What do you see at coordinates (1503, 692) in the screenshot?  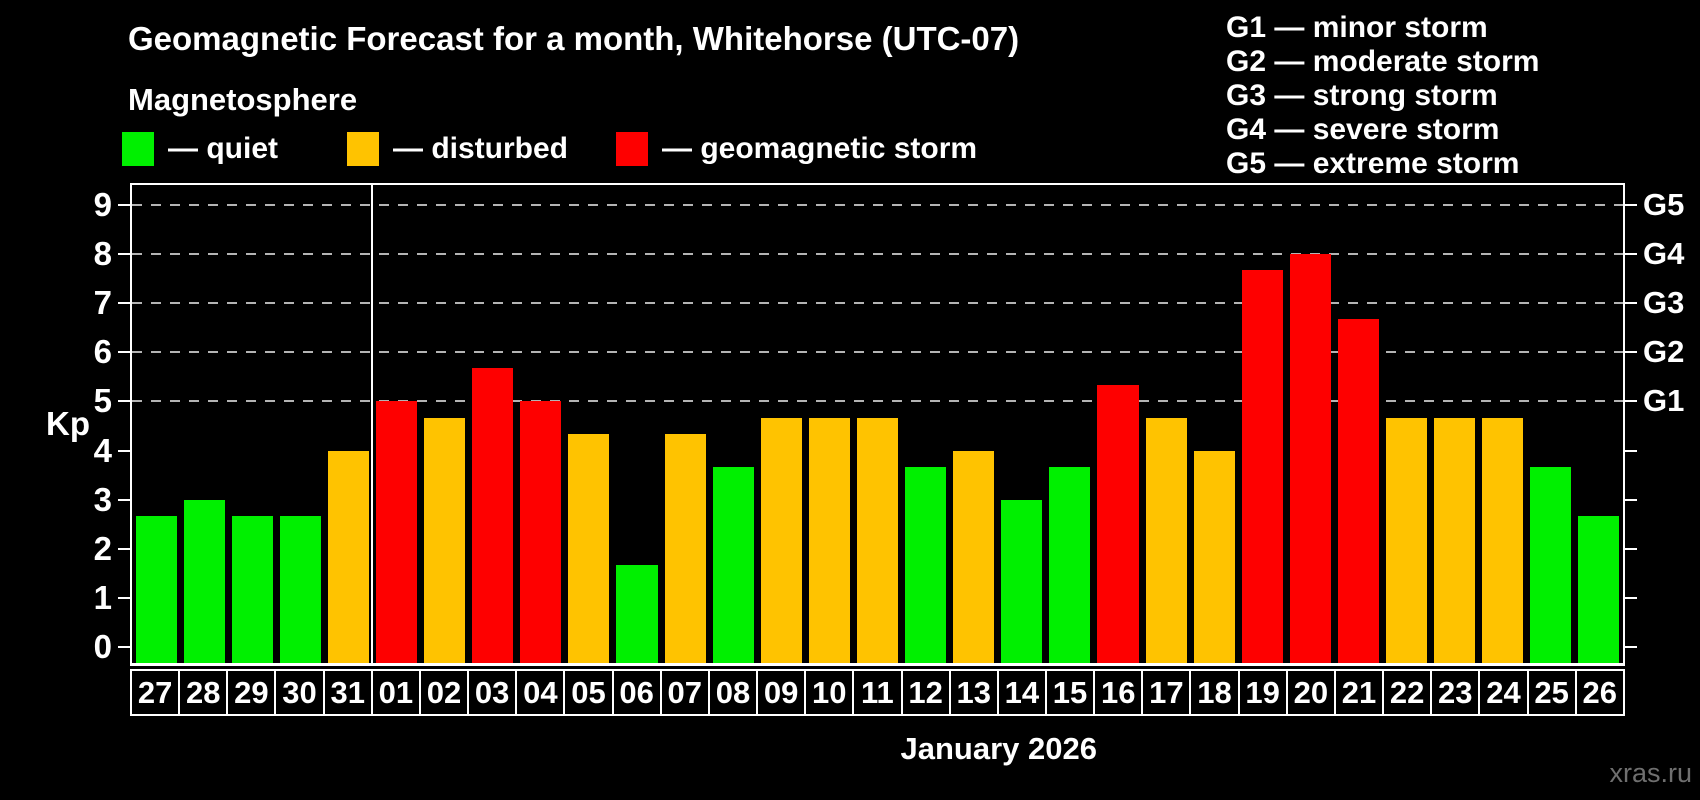 I see `day-label-24: 24` at bounding box center [1503, 692].